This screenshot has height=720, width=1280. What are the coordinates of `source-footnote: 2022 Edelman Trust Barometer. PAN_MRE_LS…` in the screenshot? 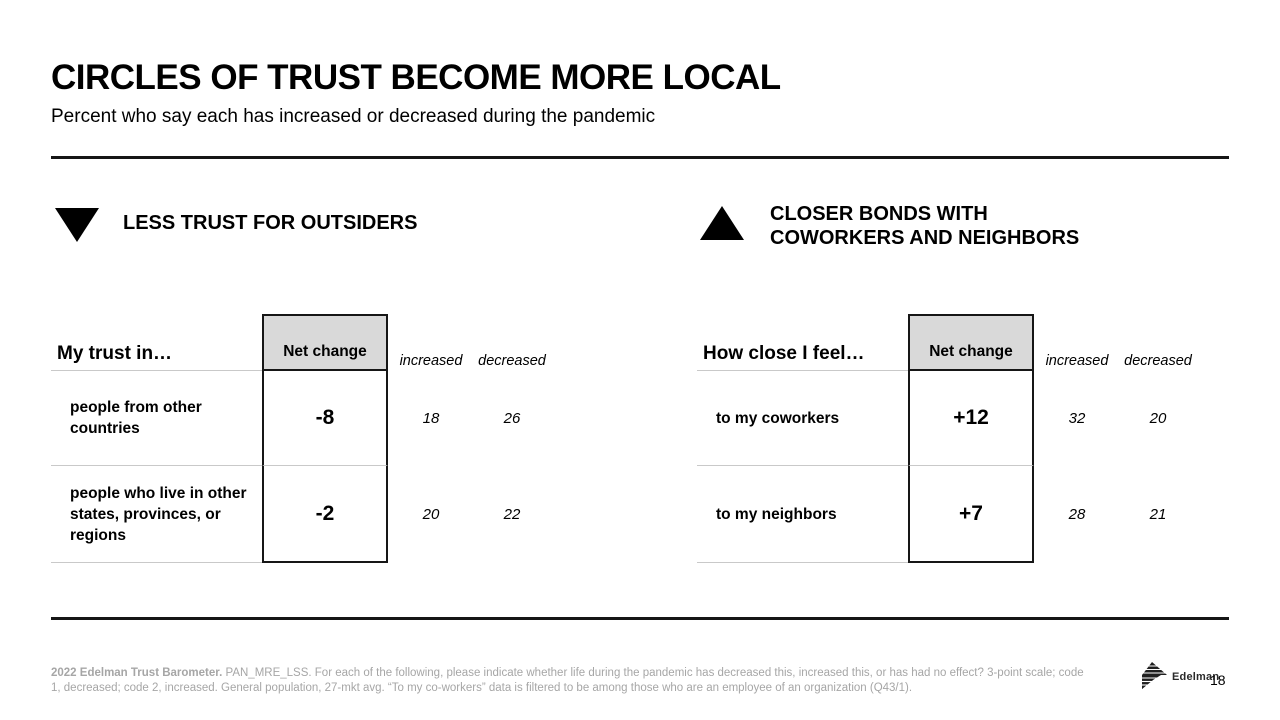 It's located at (568, 680).